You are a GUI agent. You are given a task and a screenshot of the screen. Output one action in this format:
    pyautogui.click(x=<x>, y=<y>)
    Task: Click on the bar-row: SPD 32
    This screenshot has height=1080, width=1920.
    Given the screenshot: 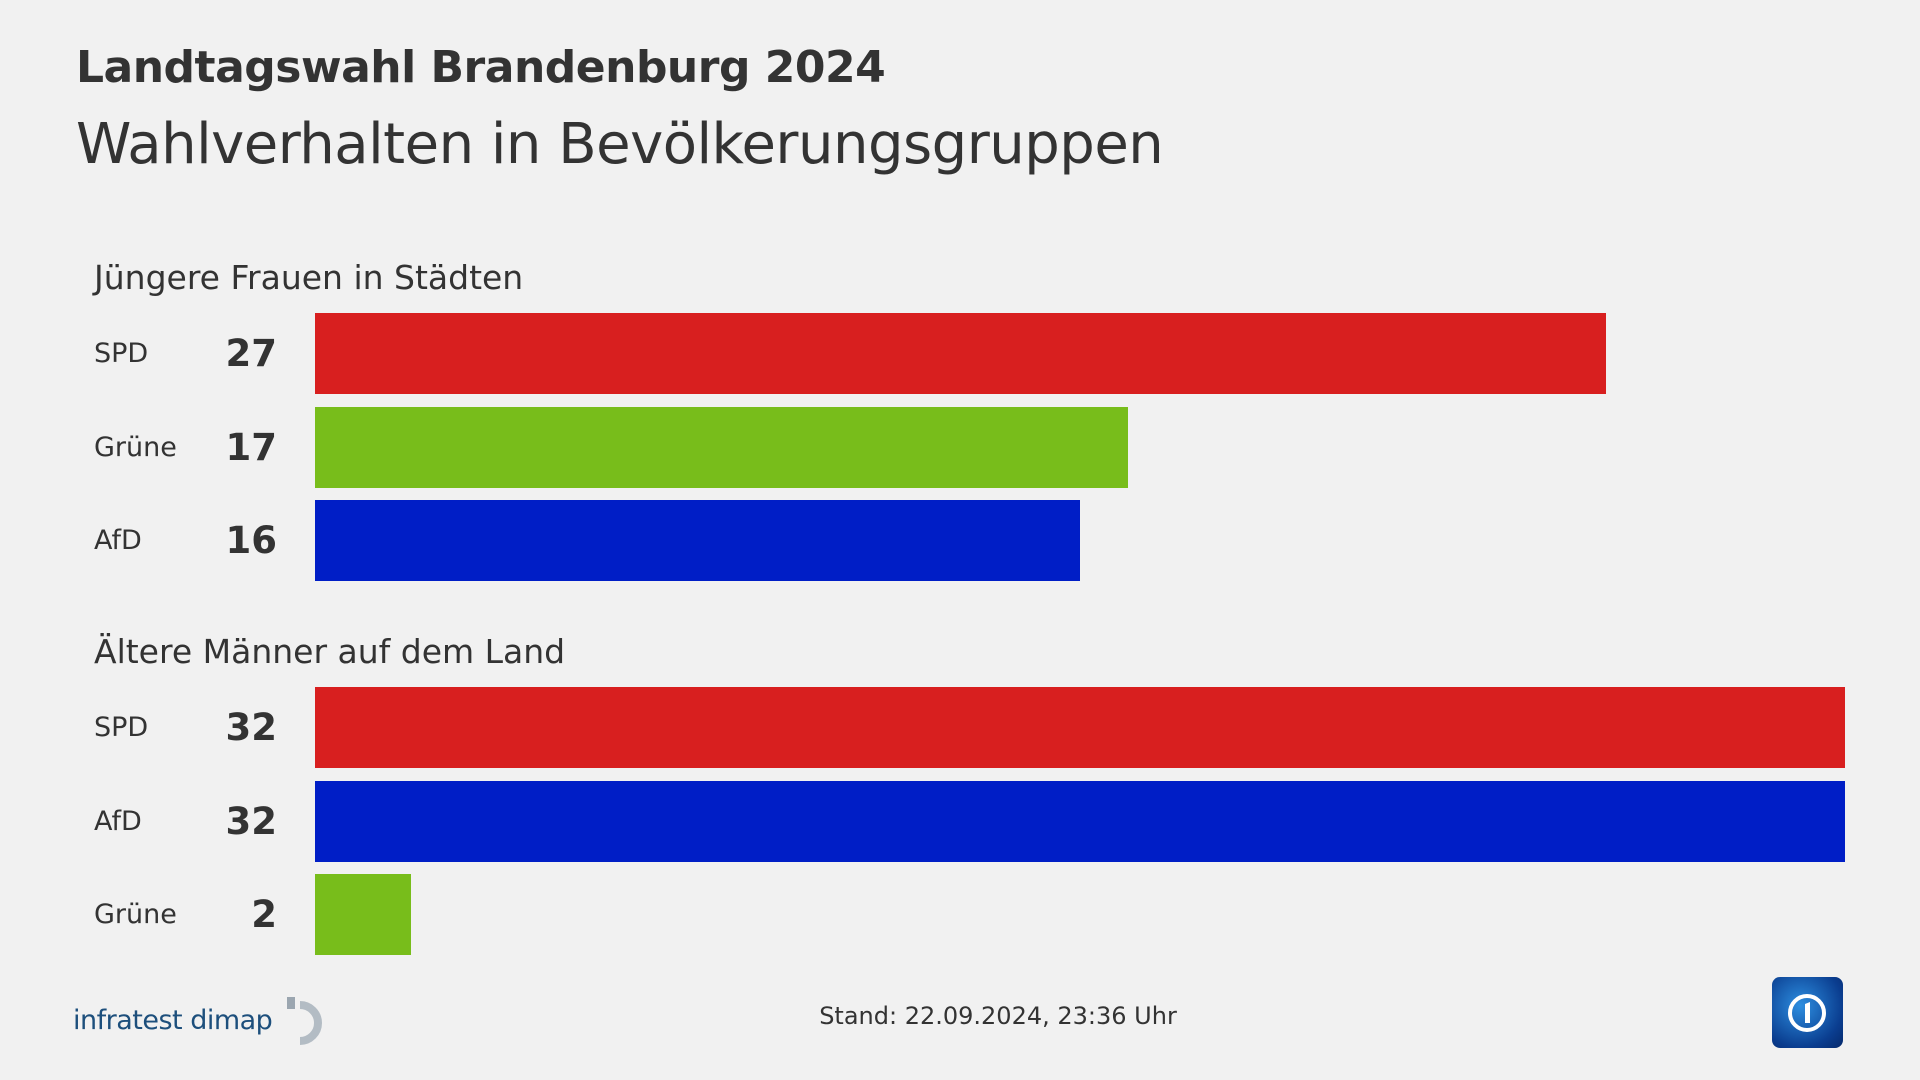 What is the action you would take?
    pyautogui.click(x=960, y=727)
    